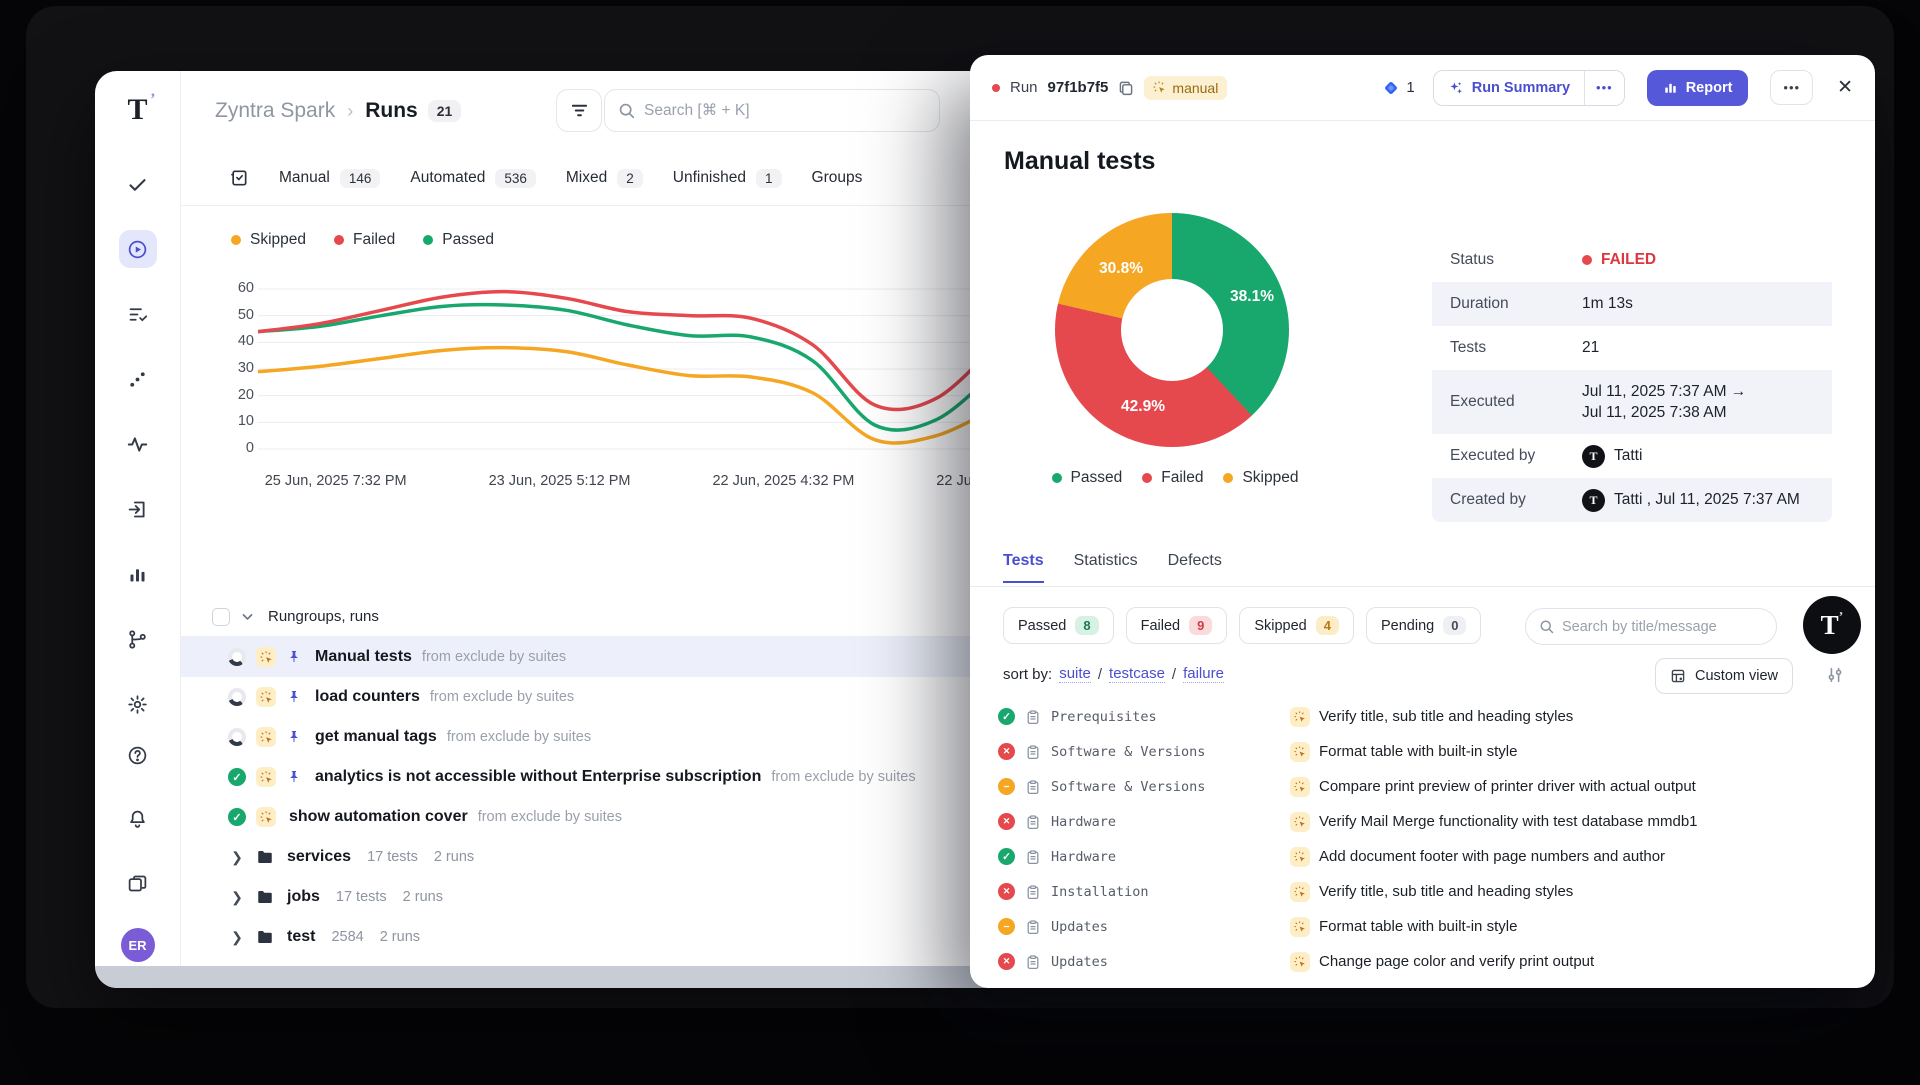 The height and width of the screenshot is (1085, 1920). I want to click on breadcrumb-project: Zyntra Spark, so click(275, 110).